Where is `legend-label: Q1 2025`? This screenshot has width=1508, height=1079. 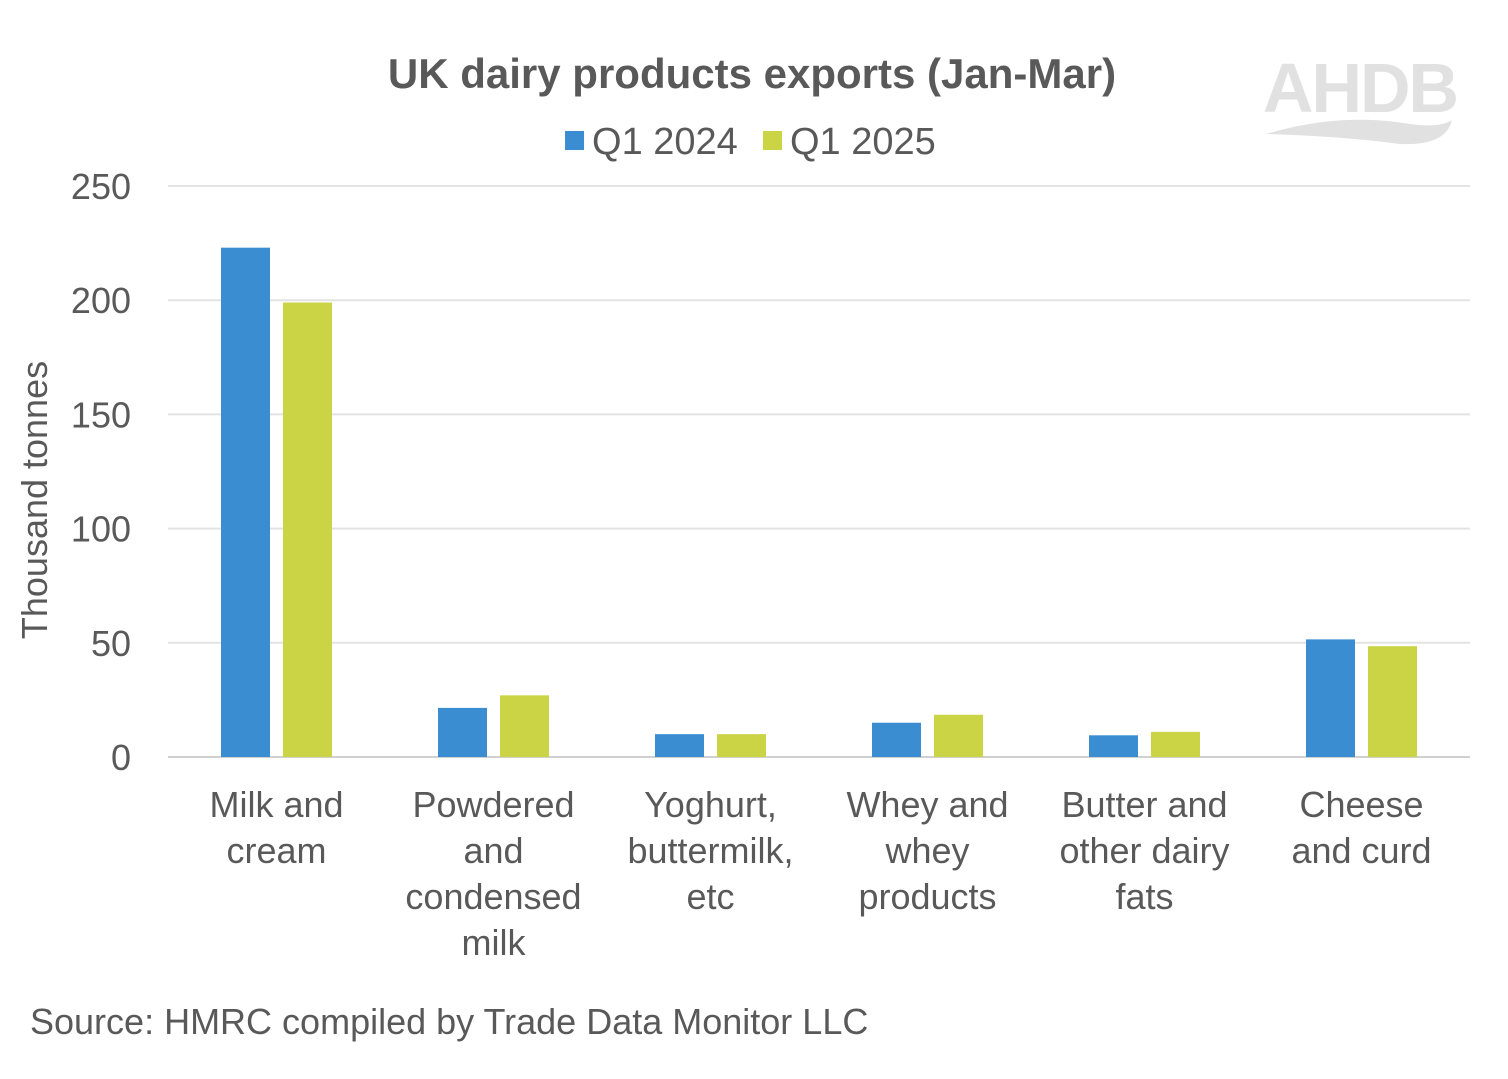
legend-label: Q1 2025 is located at coordinates (863, 142).